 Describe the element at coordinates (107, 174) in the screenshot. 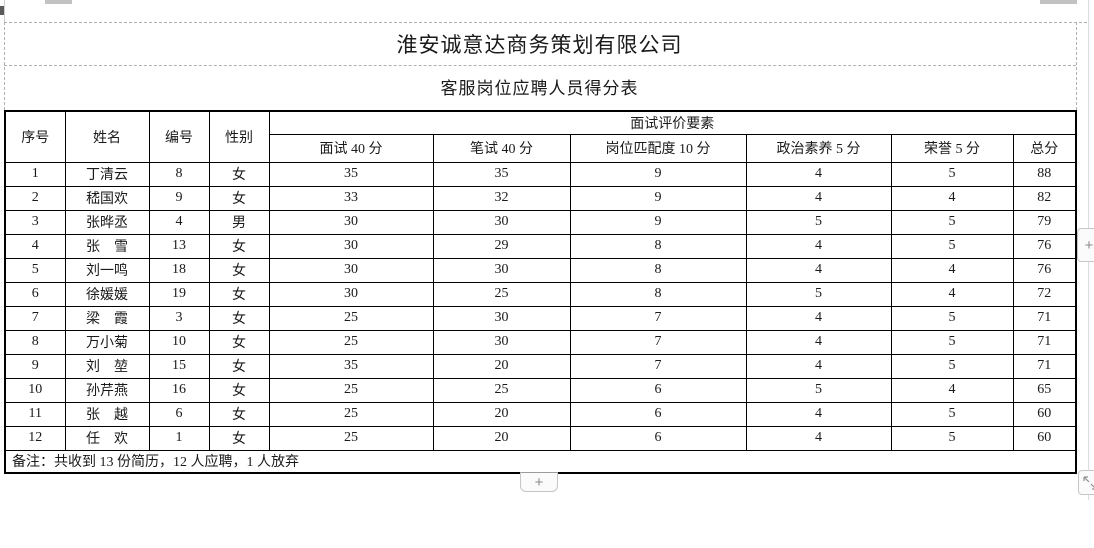

I see `table-cell: 丁清云` at that location.